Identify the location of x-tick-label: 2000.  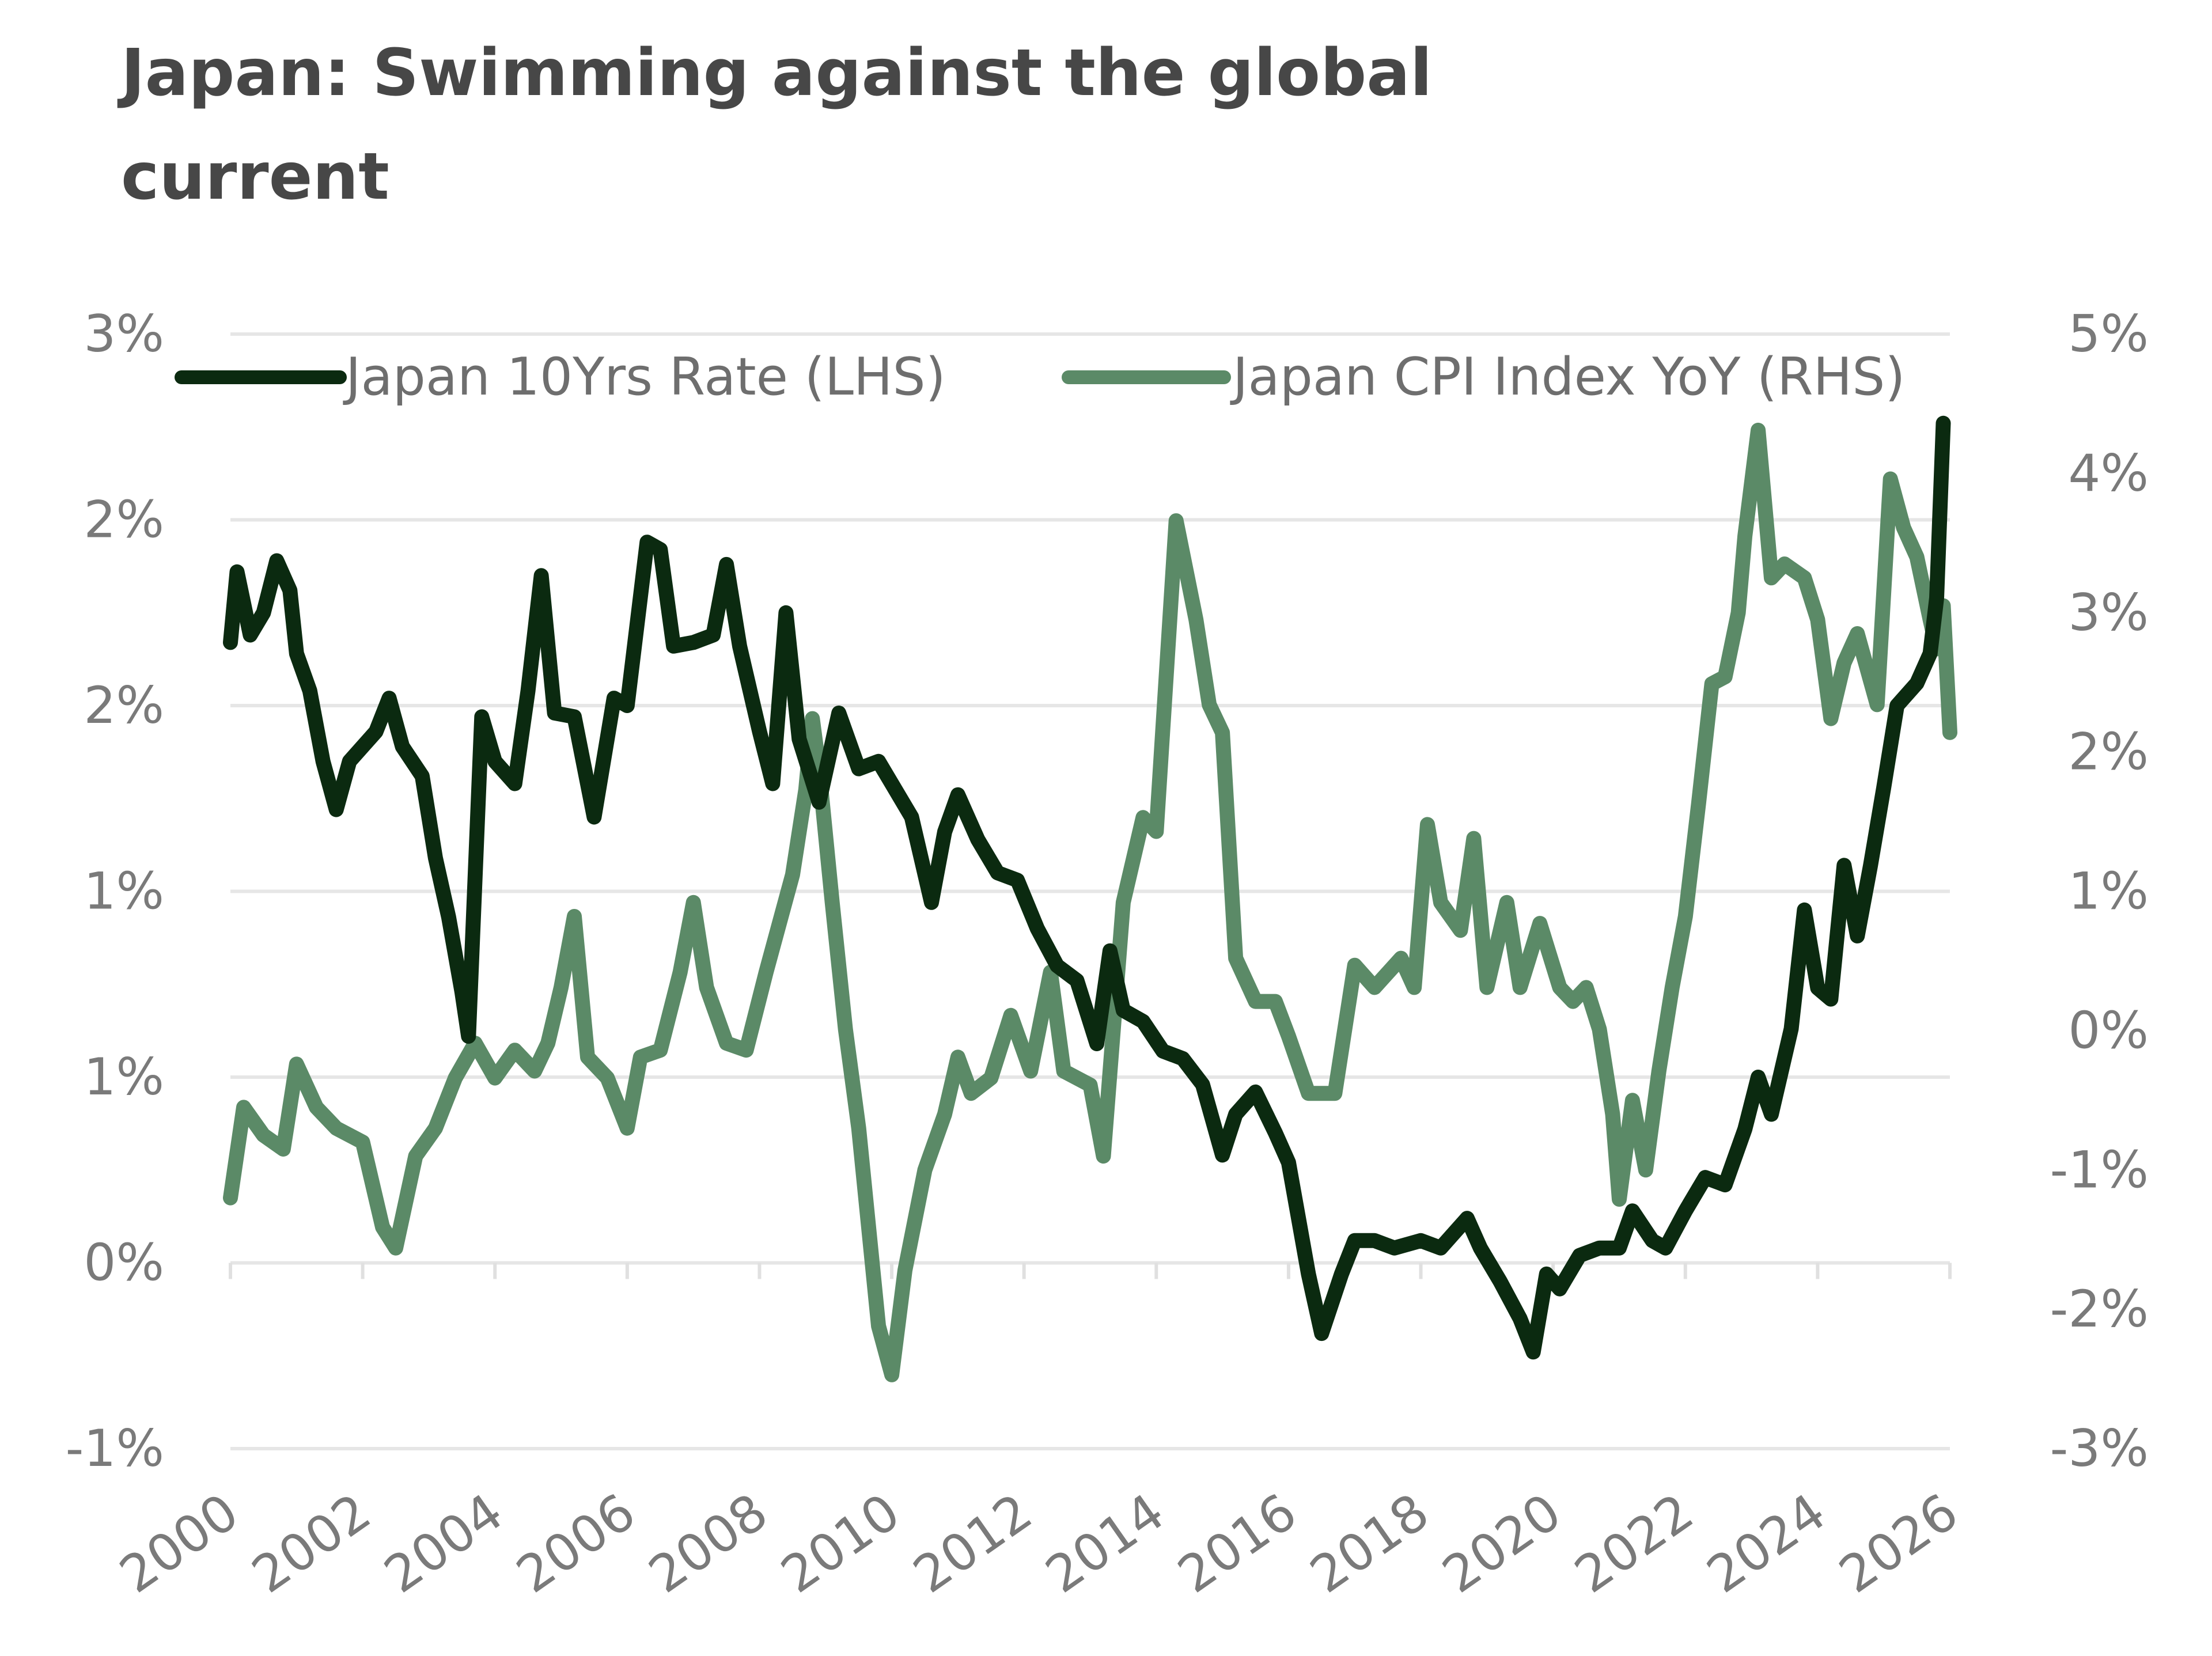
(179, 1543).